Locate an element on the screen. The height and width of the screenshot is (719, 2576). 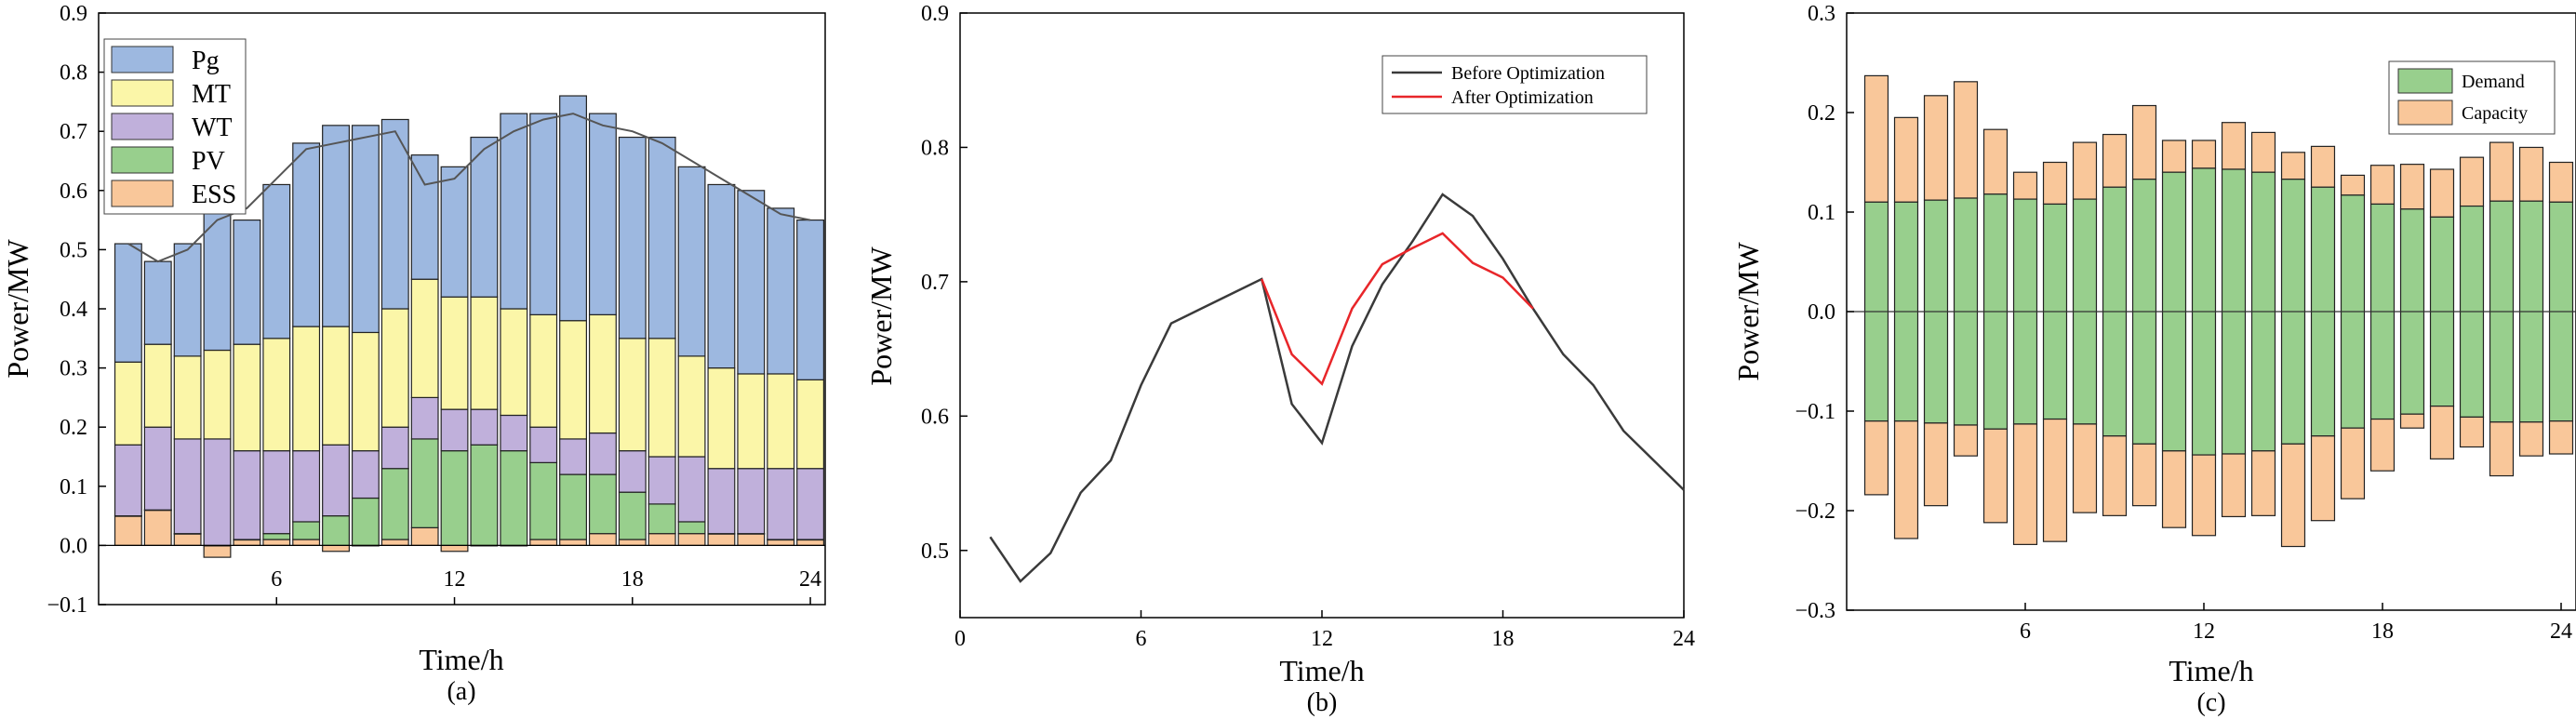
legend-box is located at coordinates (1514, 84).